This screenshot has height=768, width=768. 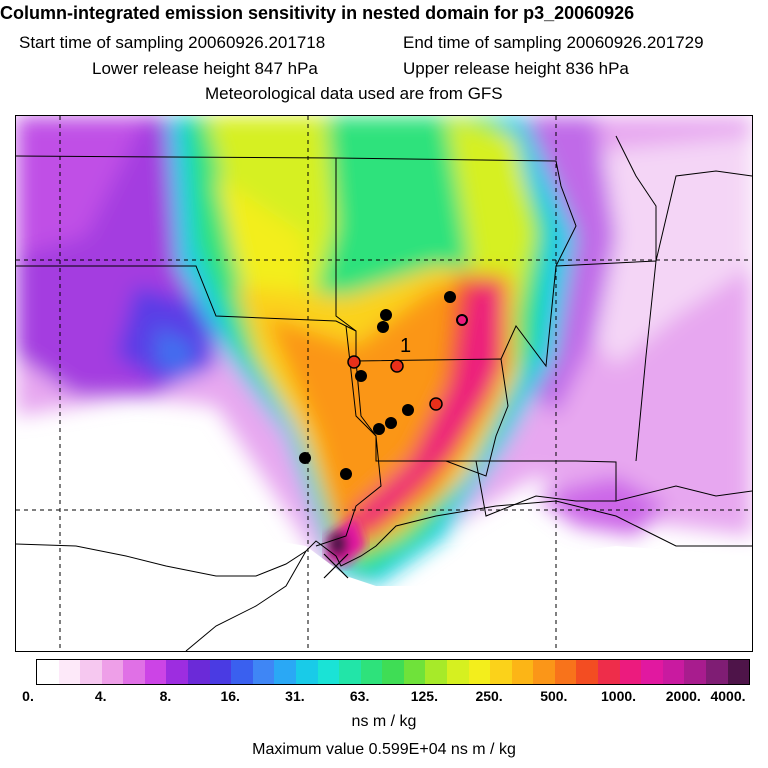 I want to click on release-label: 1, so click(x=405, y=346).